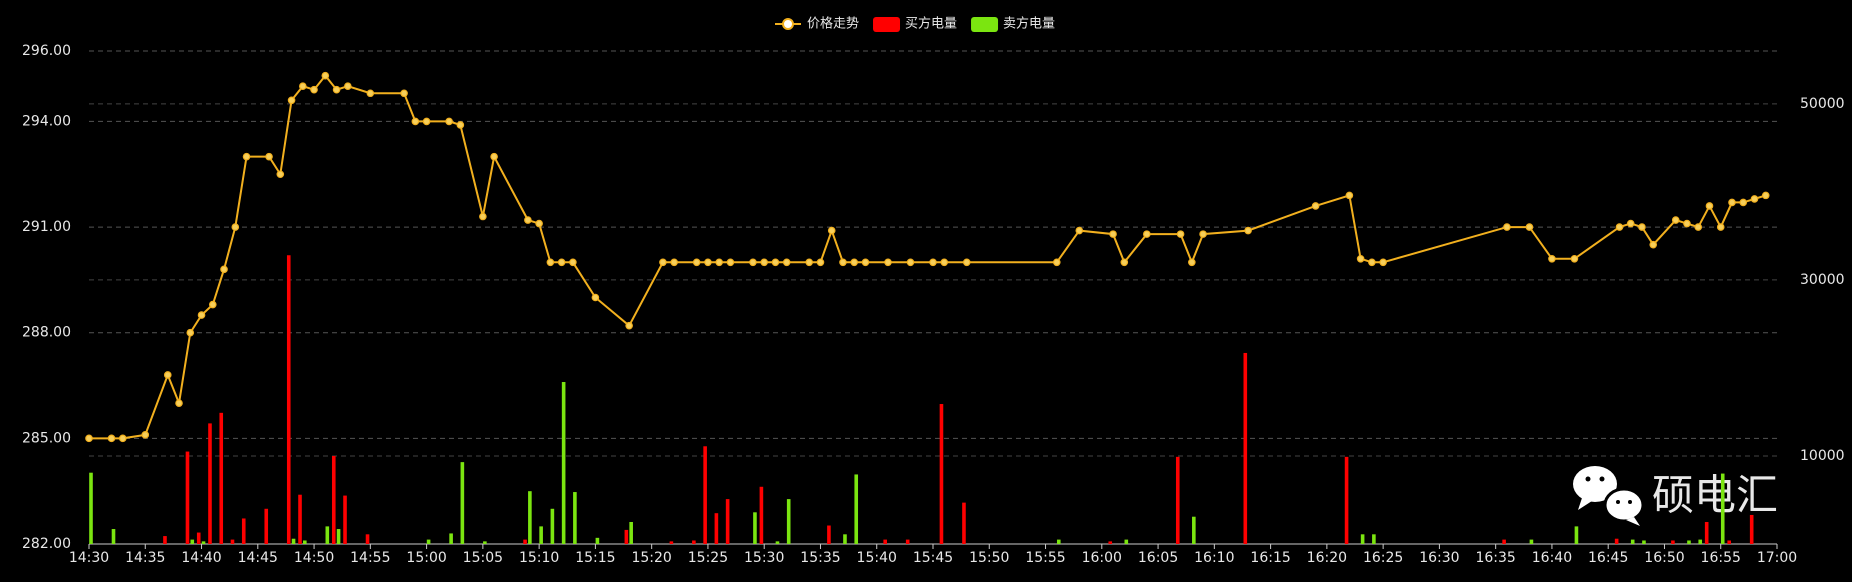 The height and width of the screenshot is (582, 1852). What do you see at coordinates (708, 558) in the screenshot?
I see `x-tick-label: 15:25` at bounding box center [708, 558].